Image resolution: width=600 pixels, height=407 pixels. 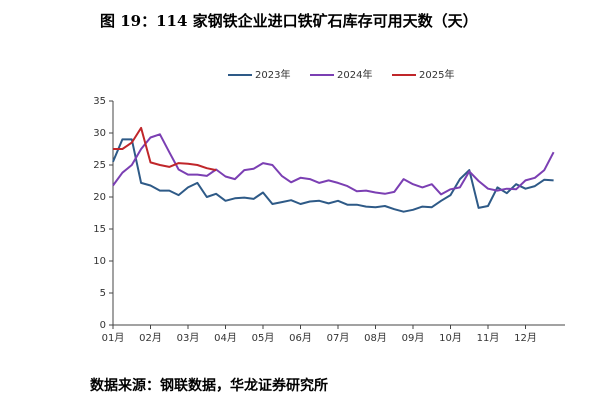 What do you see at coordinates (338, 338) in the screenshot?
I see `x-tick-label: 07月` at bounding box center [338, 338].